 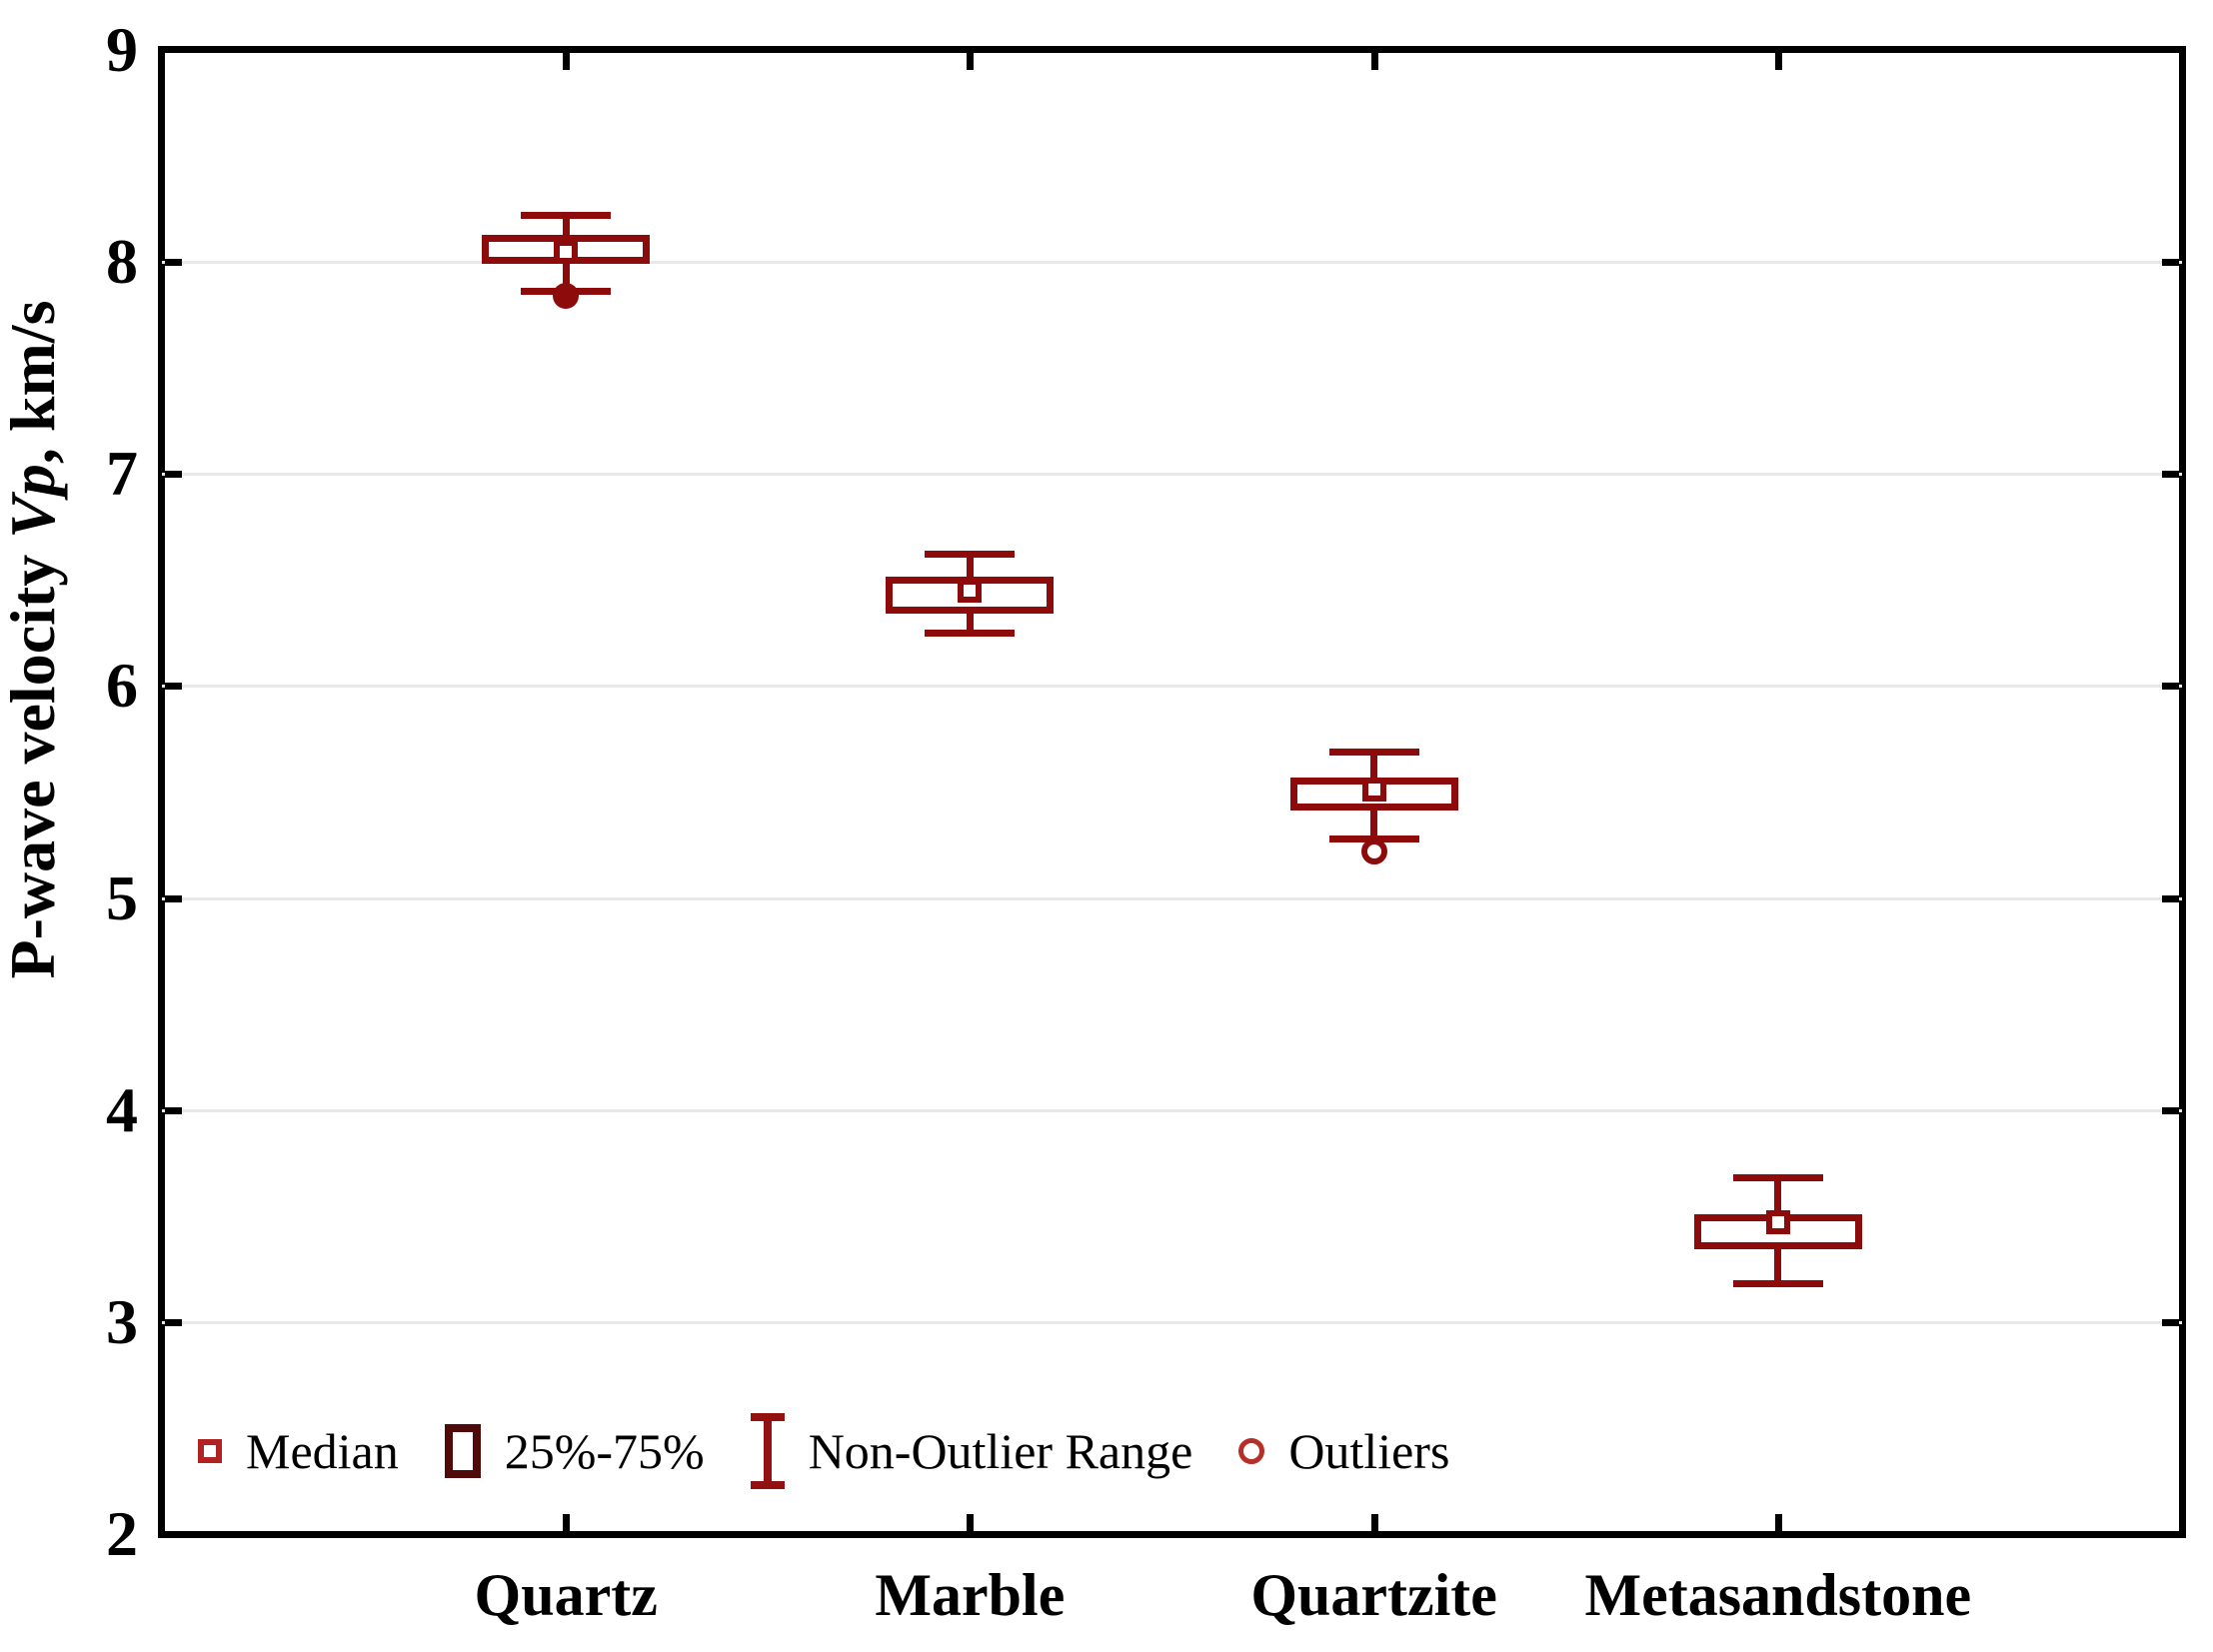 I want to click on x-tick-top-quartz, so click(x=567, y=61).